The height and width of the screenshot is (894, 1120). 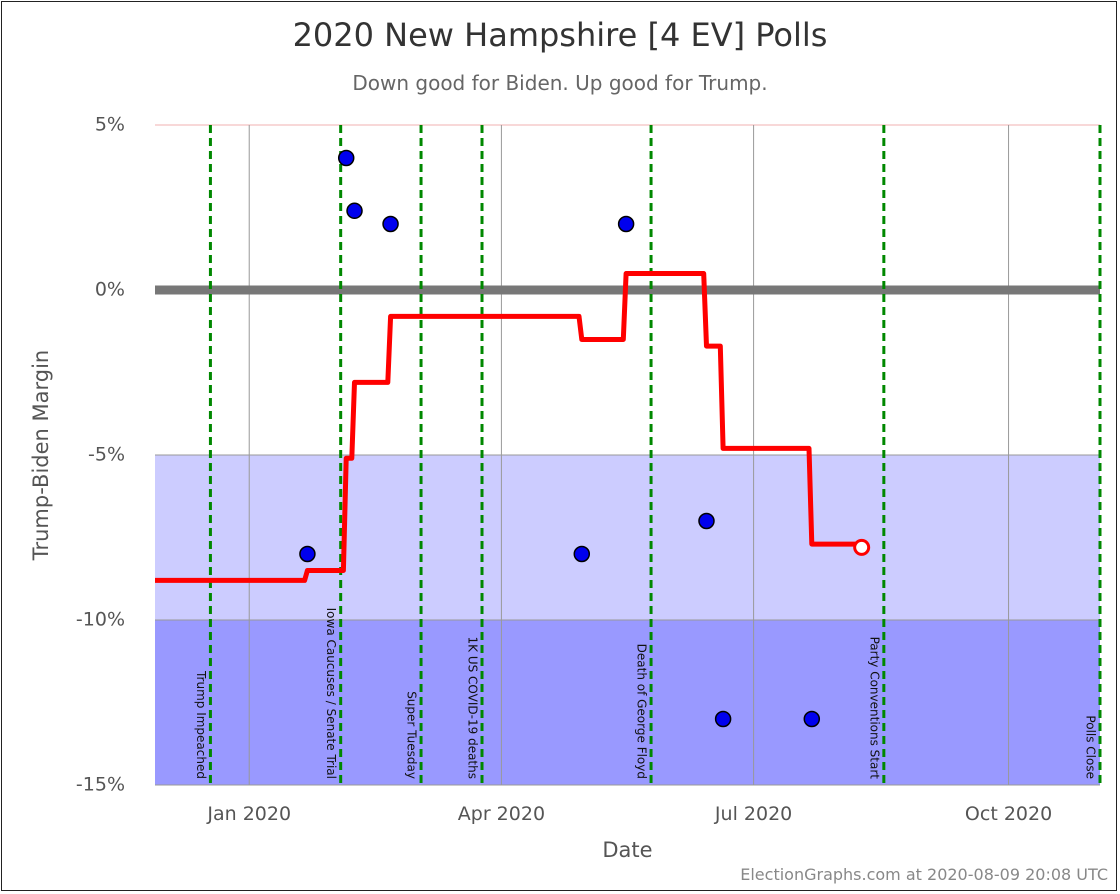 What do you see at coordinates (100, 785) in the screenshot?
I see `y-tick-label: -15%` at bounding box center [100, 785].